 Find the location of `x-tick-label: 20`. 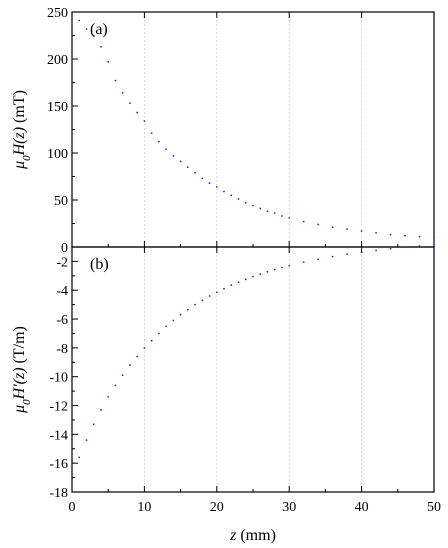

x-tick-label: 20 is located at coordinates (217, 507).